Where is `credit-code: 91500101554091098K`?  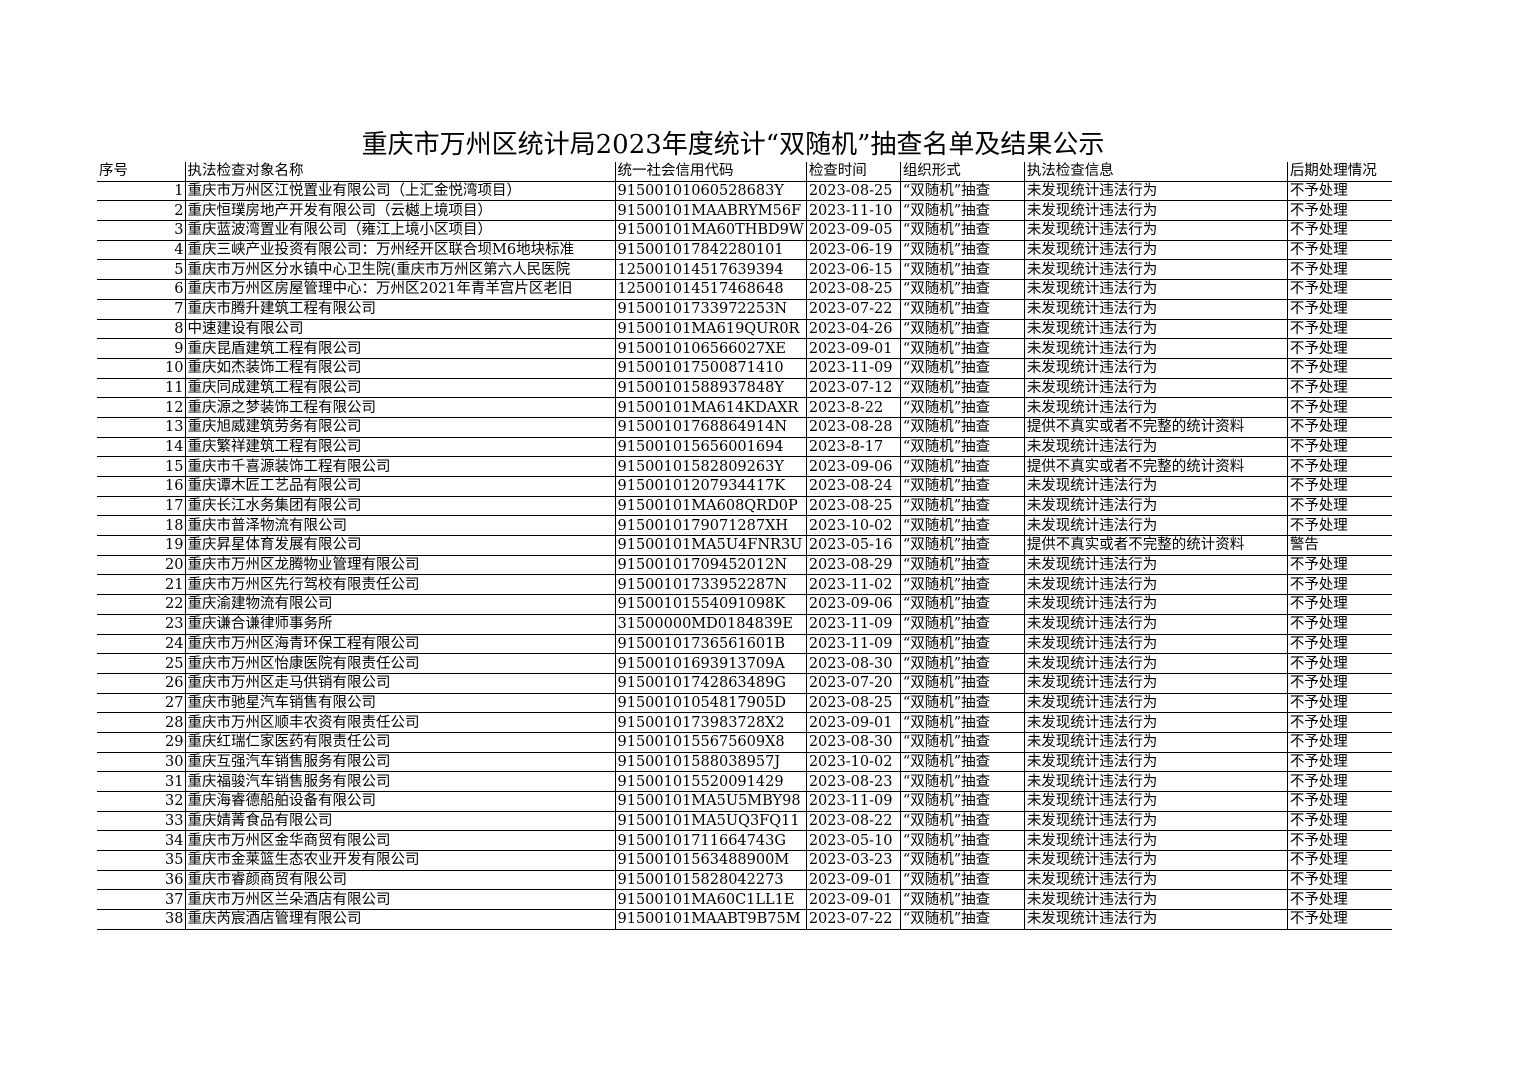
credit-code: 91500101554091098K is located at coordinates (710, 604).